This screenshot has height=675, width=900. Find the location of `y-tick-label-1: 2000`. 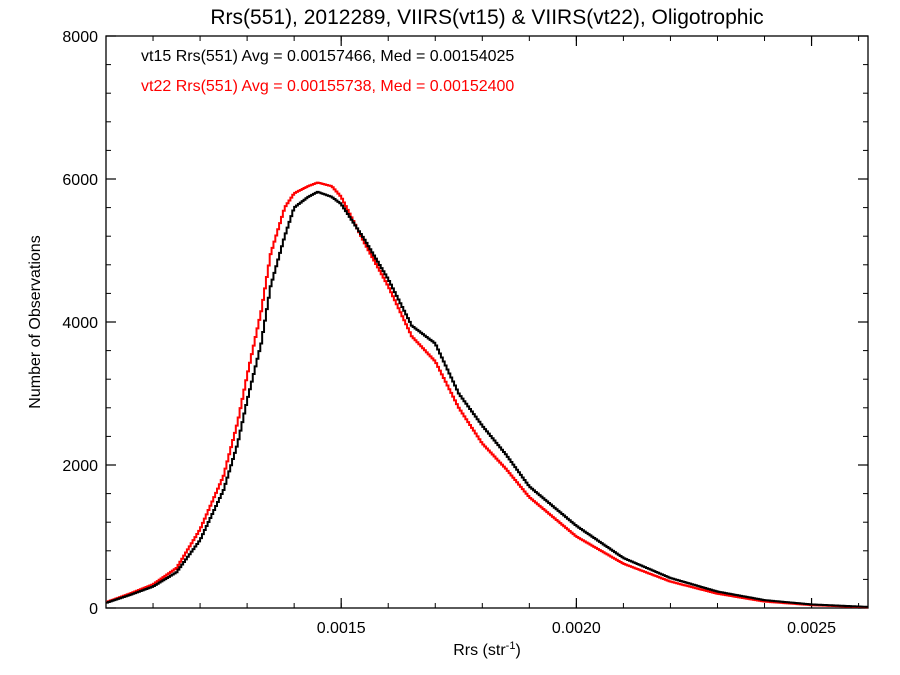

y-tick-label-1: 2000 is located at coordinates (80, 466).